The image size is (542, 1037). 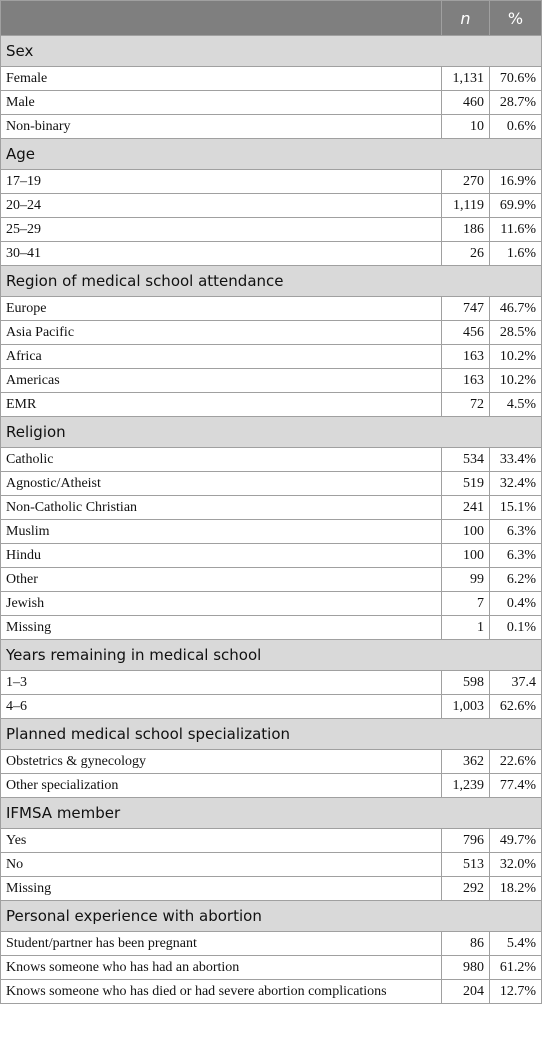 I want to click on row-label: Africa, so click(x=221, y=356).